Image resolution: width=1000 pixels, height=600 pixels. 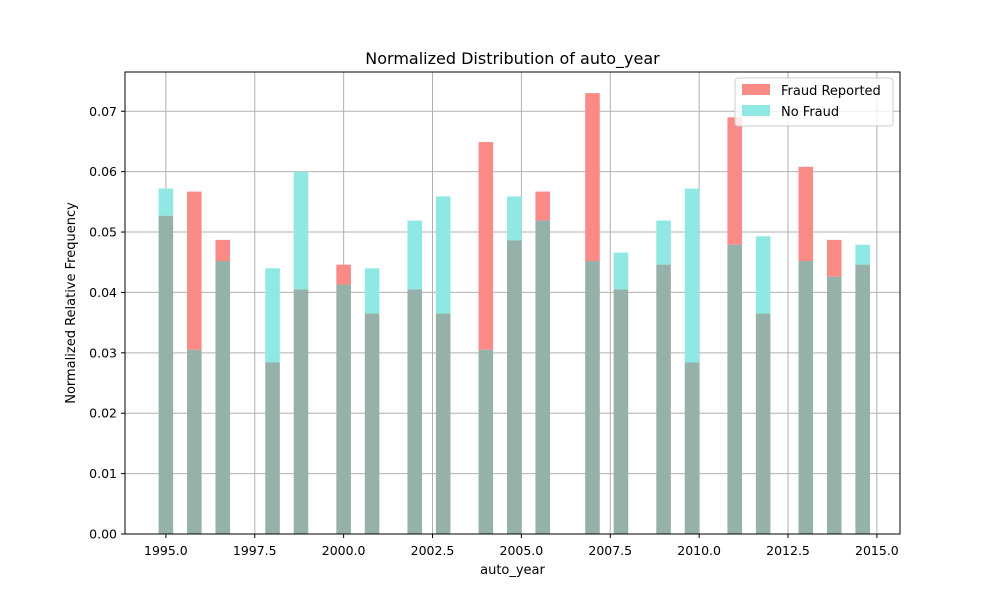 What do you see at coordinates (71, 303) in the screenshot?
I see `y-axis-label: Normalized Relative Frequency` at bounding box center [71, 303].